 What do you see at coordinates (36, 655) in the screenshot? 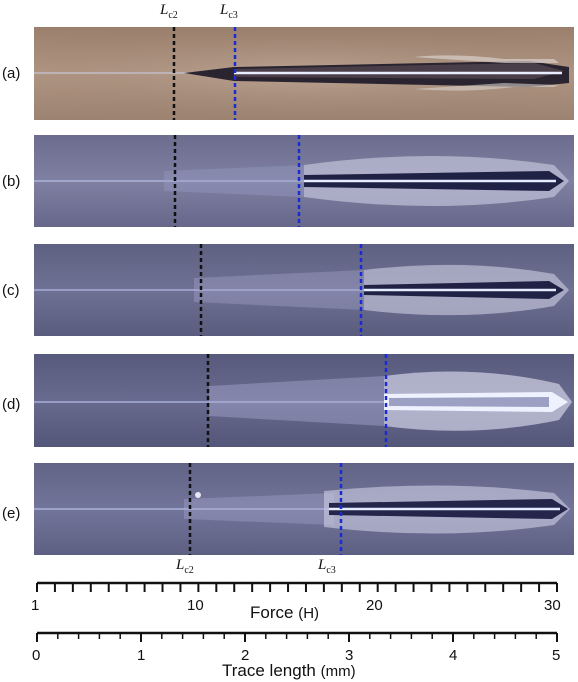
I see `length-tick-0: 0` at bounding box center [36, 655].